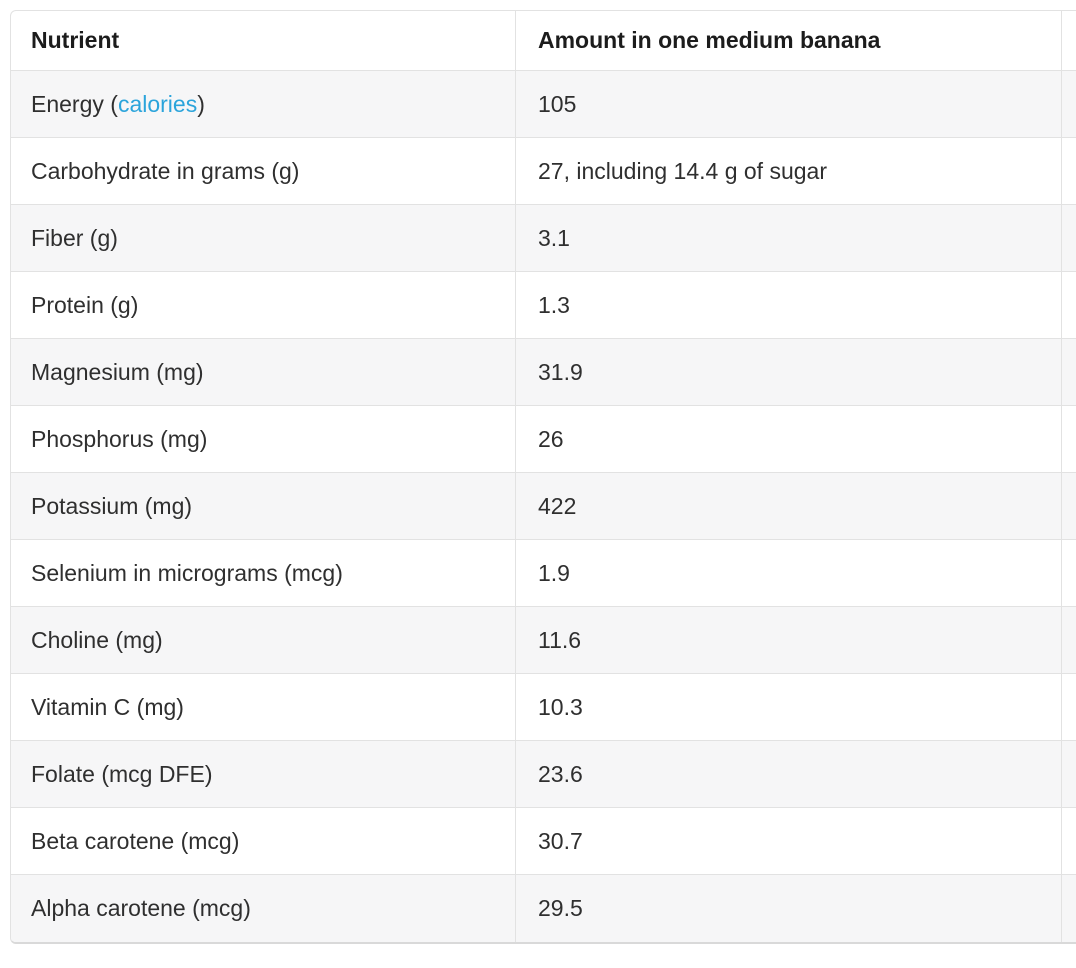 The width and height of the screenshot is (1076, 968). What do you see at coordinates (263, 238) in the screenshot?
I see `nutrient-cell: Fiber (g)` at bounding box center [263, 238].